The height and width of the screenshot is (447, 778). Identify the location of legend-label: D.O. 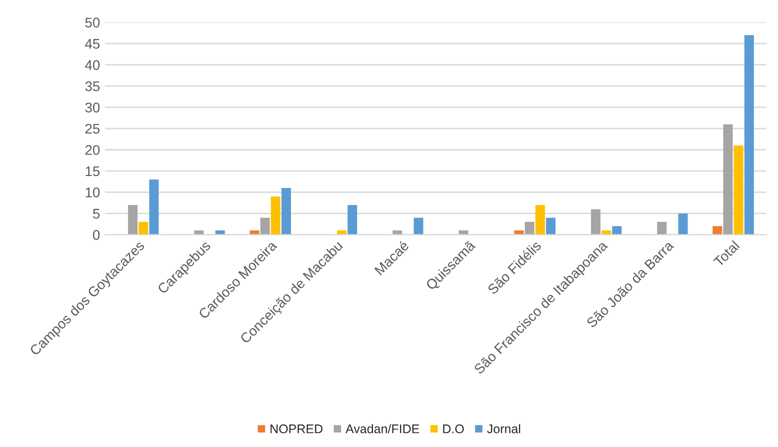
(453, 429).